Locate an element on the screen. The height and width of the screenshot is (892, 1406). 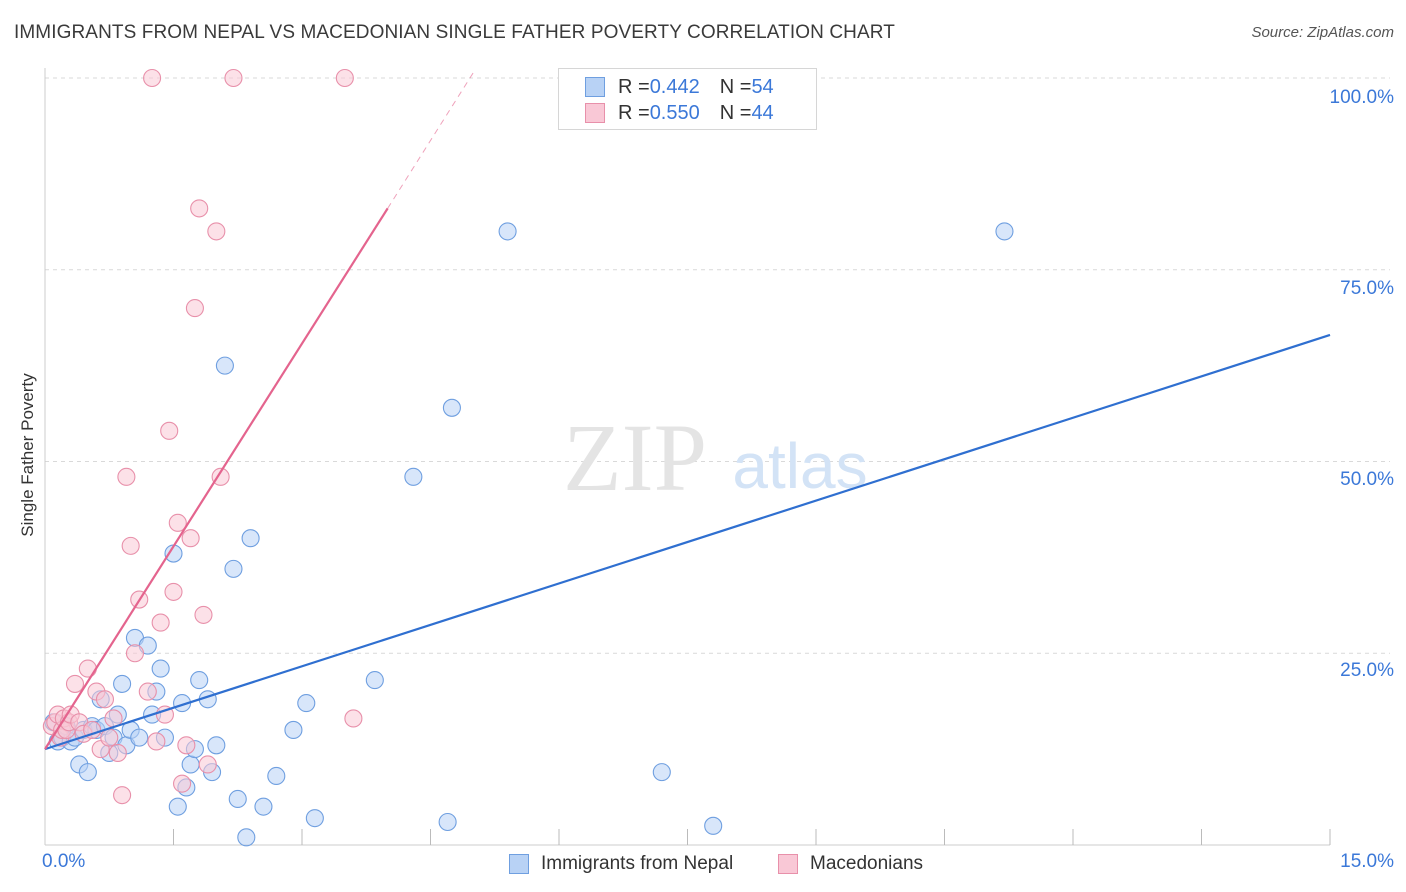
legend-r-value: 0.550 is located at coordinates (674, 112).